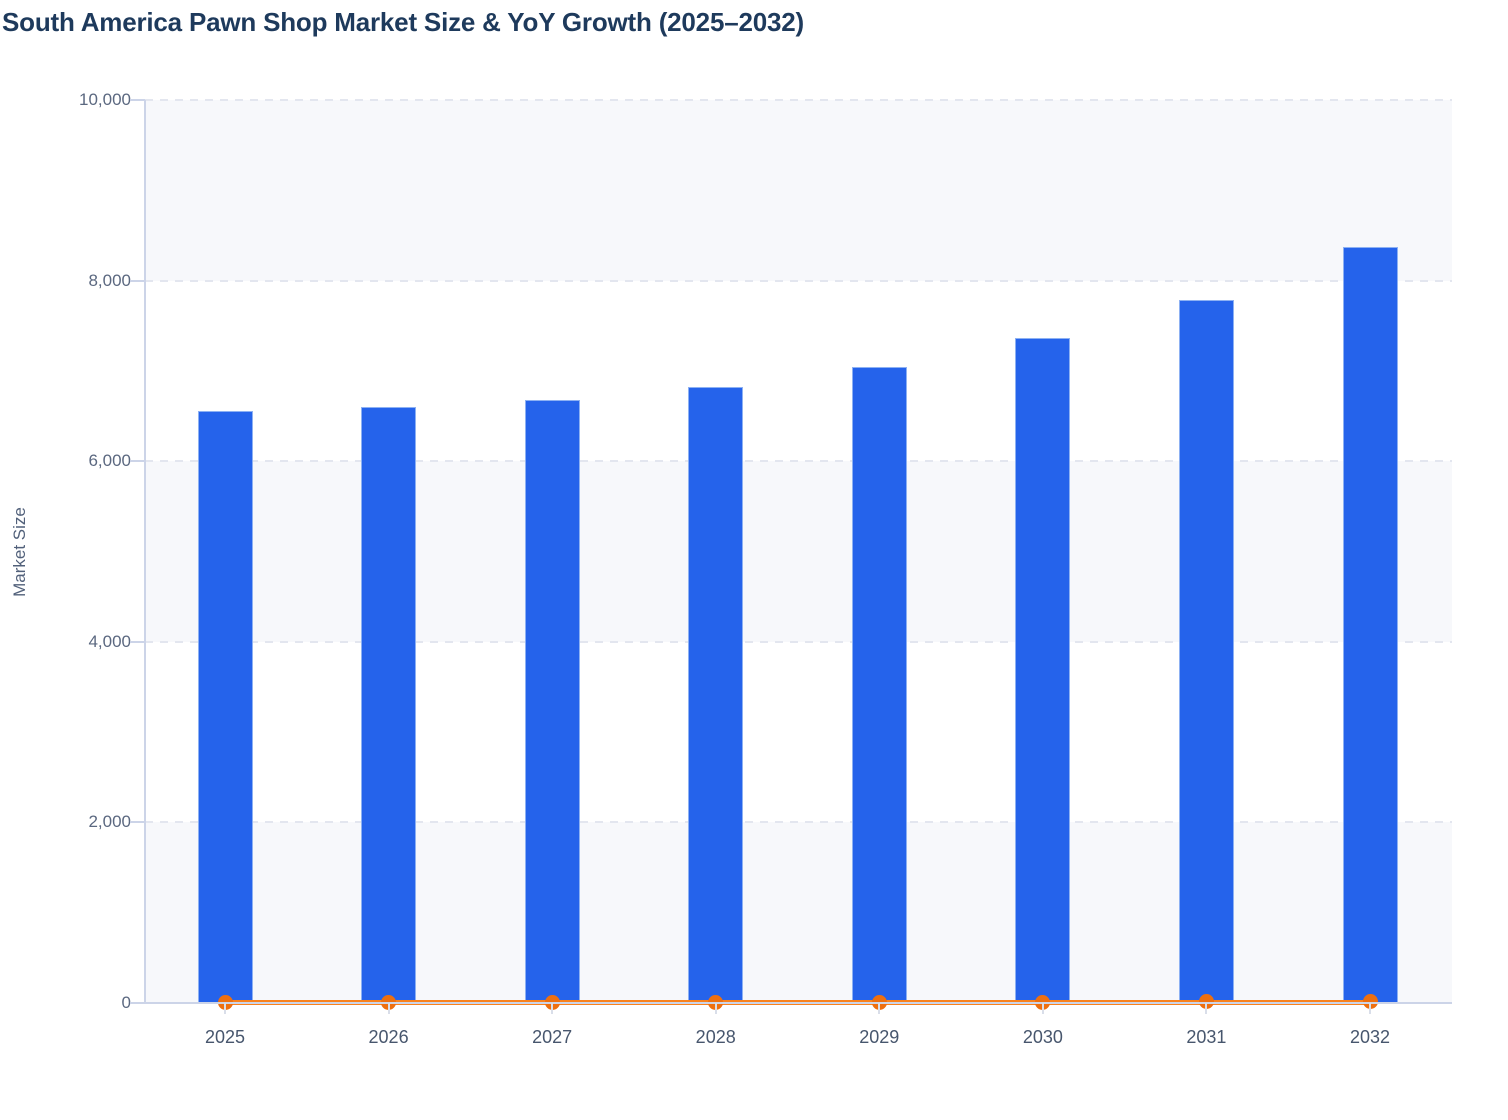 The image size is (1508, 1120). What do you see at coordinates (798, 1003) in the screenshot?
I see `x-axis-line` at bounding box center [798, 1003].